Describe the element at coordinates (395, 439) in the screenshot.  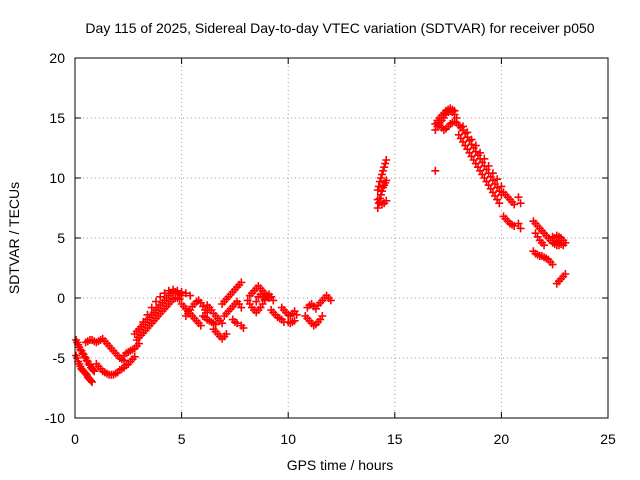
I see `x-tick-label: 15` at that location.